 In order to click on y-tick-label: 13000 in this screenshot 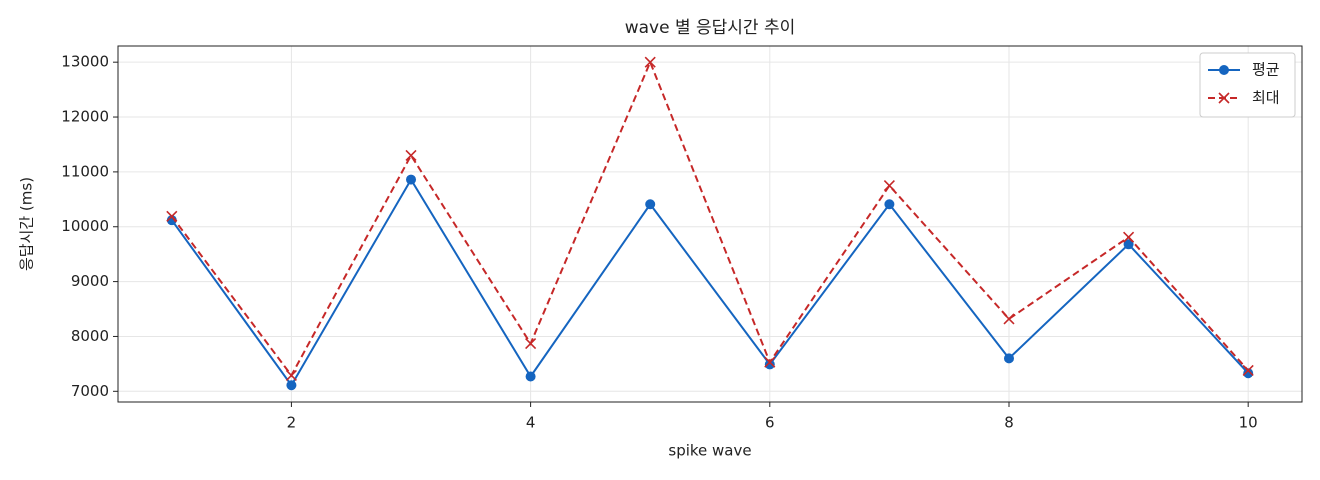, I will do `click(85, 62)`.